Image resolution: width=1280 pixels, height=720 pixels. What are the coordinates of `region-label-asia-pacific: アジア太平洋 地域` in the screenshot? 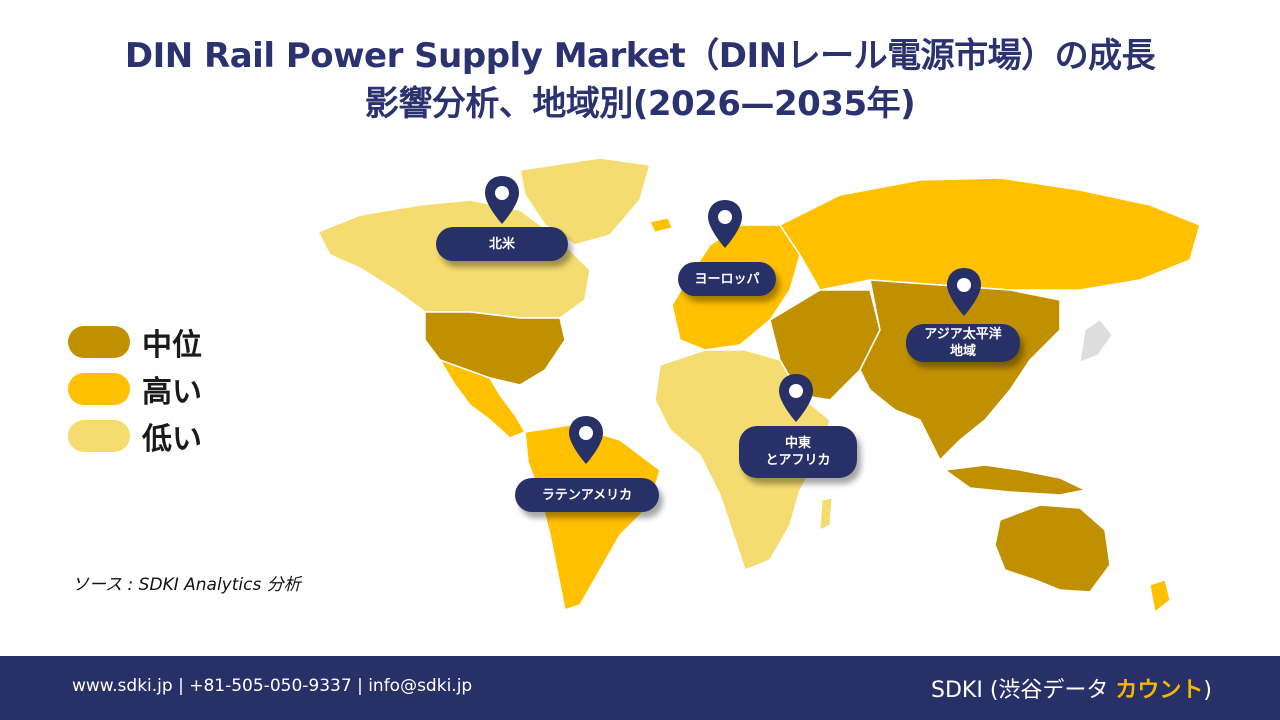 It's located at (963, 343).